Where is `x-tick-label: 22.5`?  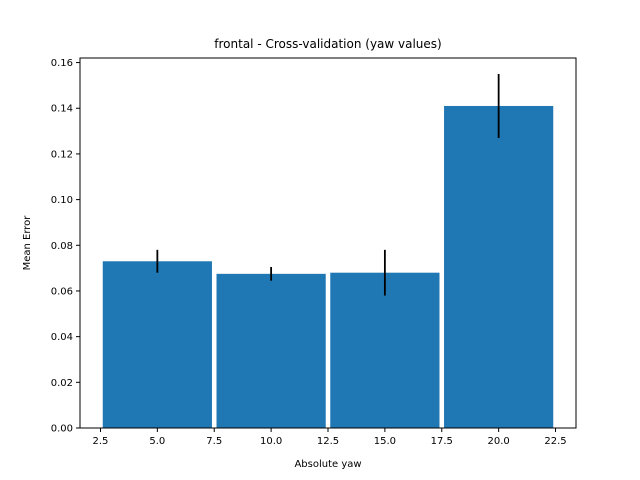 x-tick-label: 22.5 is located at coordinates (555, 441).